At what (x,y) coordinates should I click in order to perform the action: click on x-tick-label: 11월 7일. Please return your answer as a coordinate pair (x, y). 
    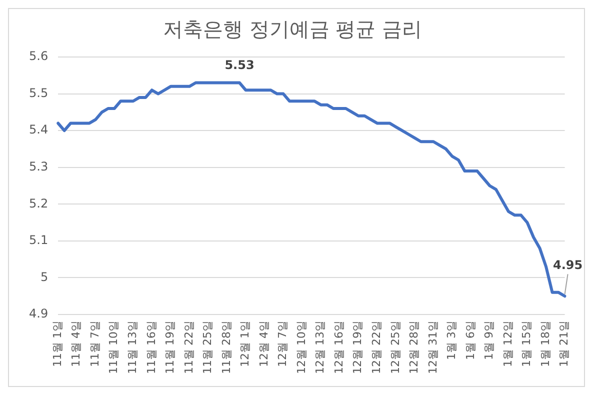
    Looking at the image, I should click on (95, 344).